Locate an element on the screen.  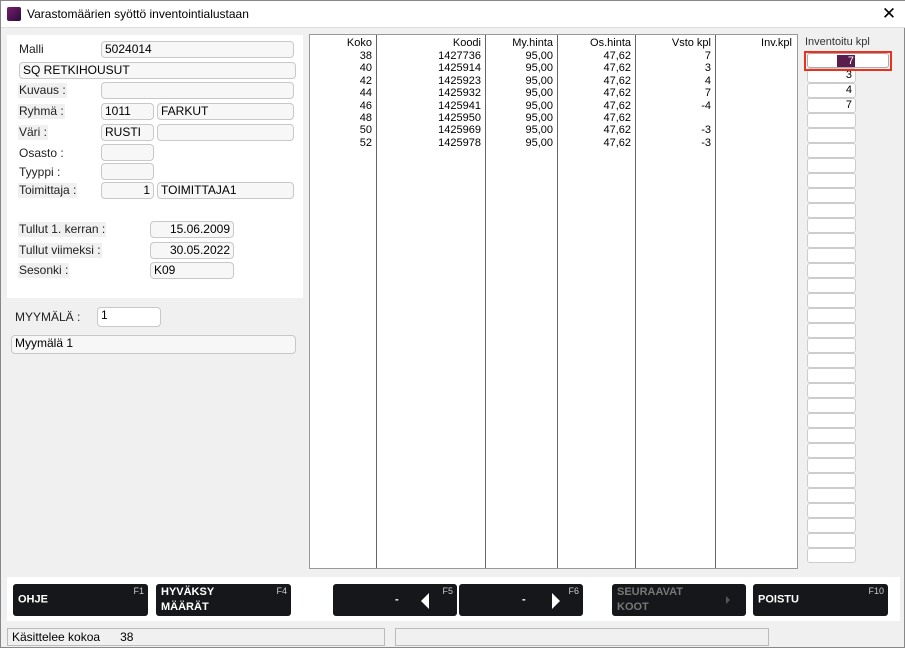
column-header: Os.hinta is located at coordinates (610, 43).